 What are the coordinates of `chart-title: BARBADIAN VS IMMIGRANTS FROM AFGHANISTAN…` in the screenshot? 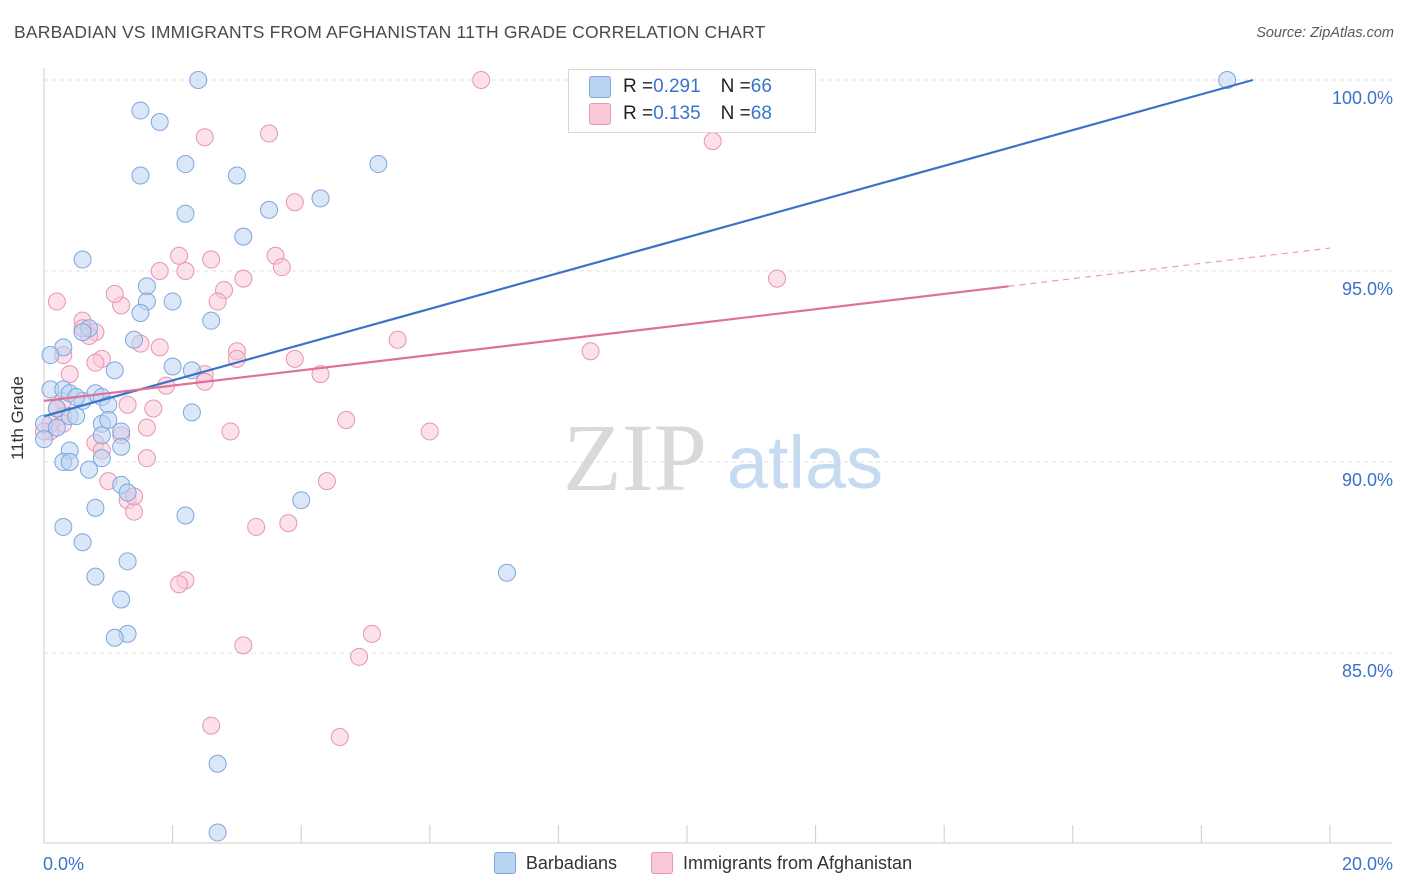 It's located at (390, 32).